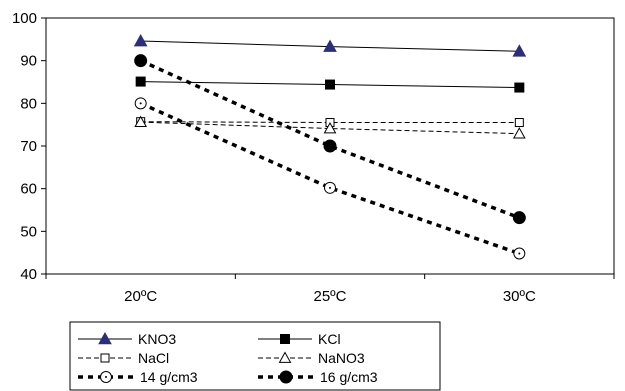 This screenshot has height=391, width=625. Describe the element at coordinates (28, 231) in the screenshot. I see `y-tick-label: 50` at that location.